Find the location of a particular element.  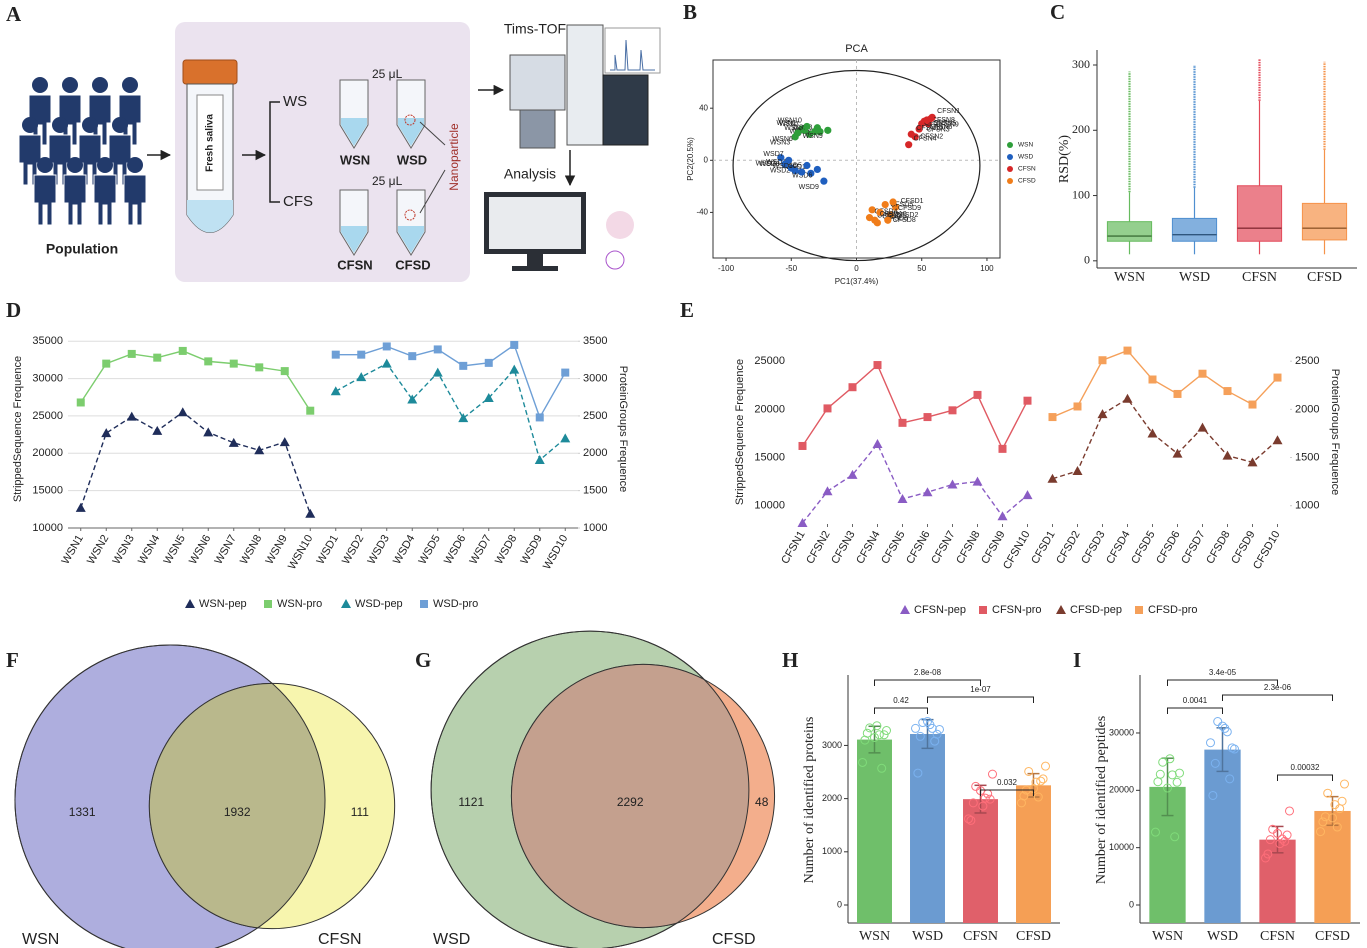

panel-label: H is located at coordinates (790, 660).